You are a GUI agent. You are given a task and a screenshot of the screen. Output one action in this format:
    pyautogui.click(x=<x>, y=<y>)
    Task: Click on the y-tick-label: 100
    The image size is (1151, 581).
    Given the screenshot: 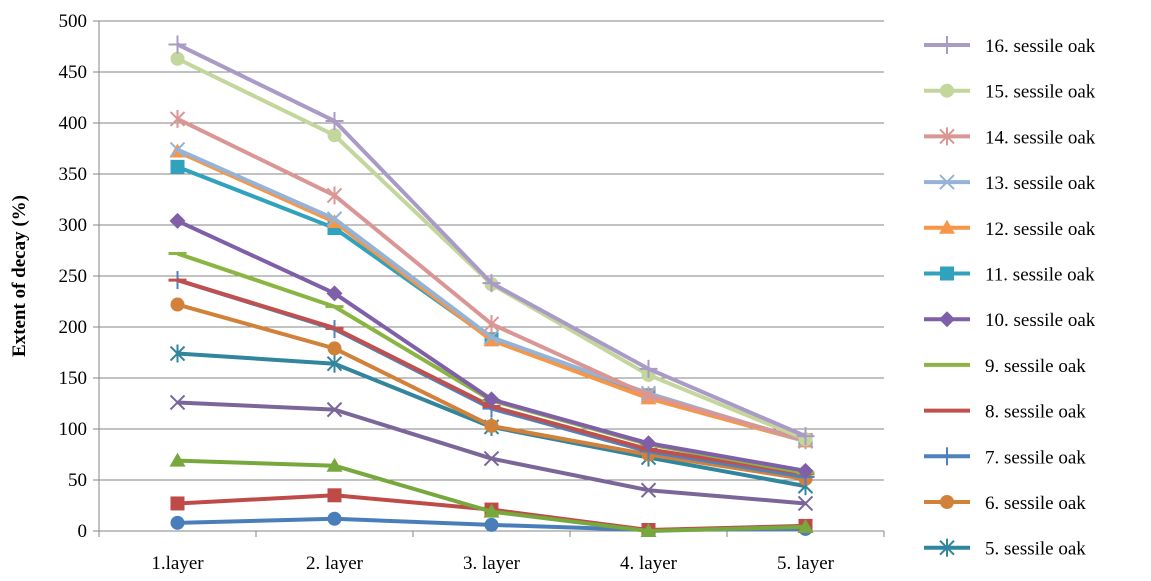 What is the action you would take?
    pyautogui.click(x=73, y=429)
    